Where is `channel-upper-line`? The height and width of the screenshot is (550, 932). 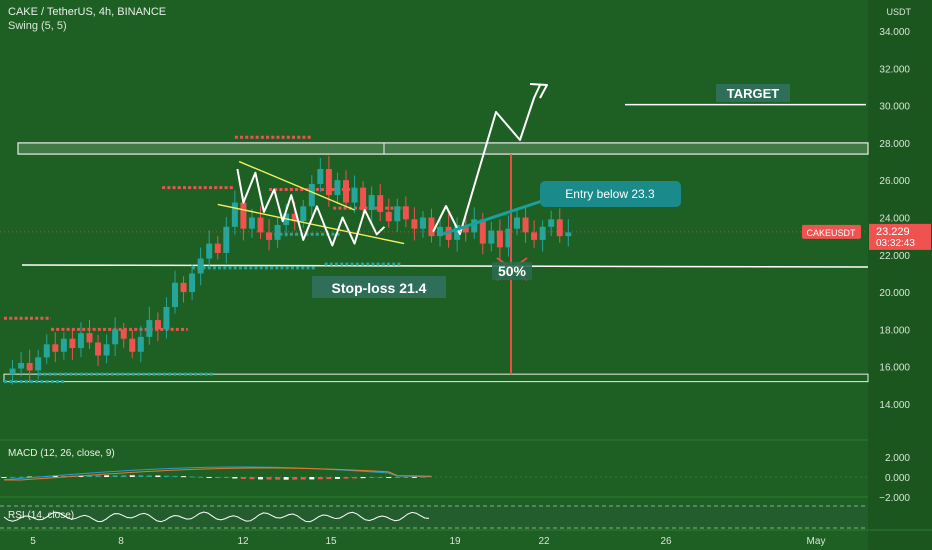 channel-upper-line is located at coordinates (296, 185).